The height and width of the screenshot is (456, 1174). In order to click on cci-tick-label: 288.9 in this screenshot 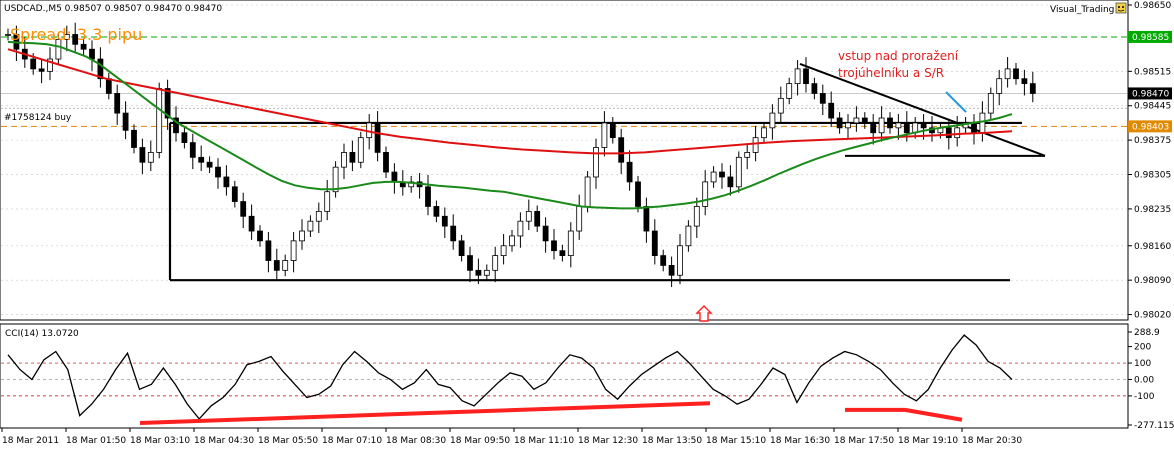, I will do `click(1147, 333)`.